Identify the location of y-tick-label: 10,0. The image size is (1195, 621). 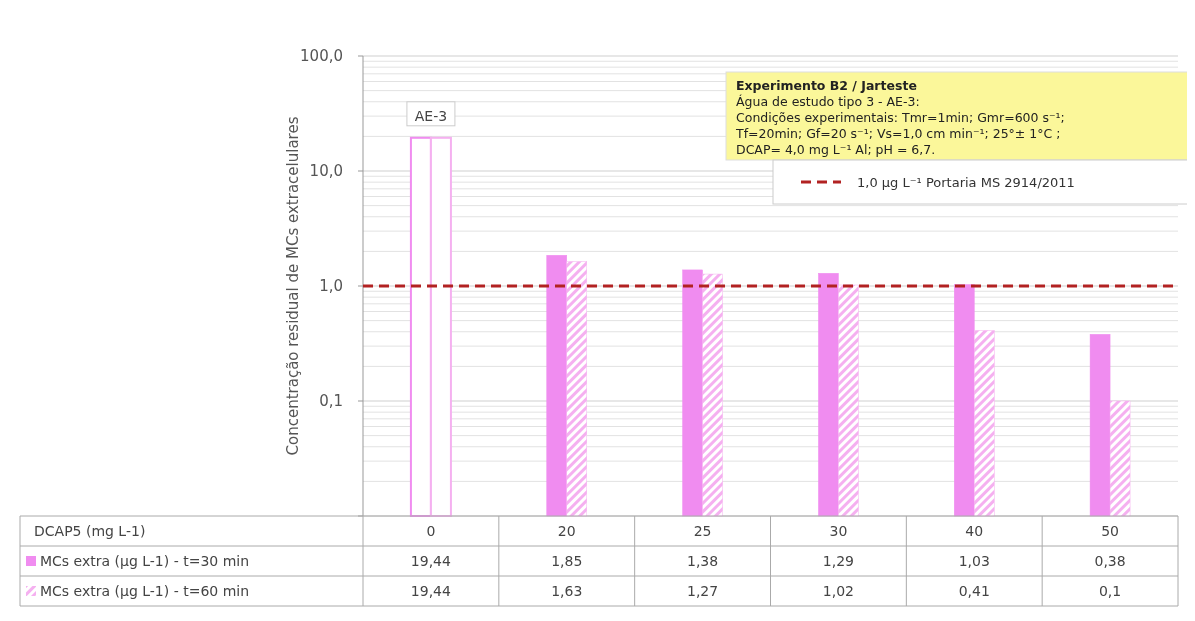
(326, 171).